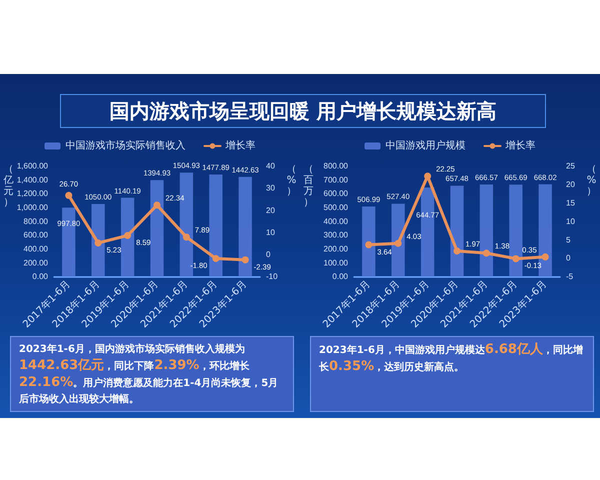 This screenshot has height=480, width=600. Describe the element at coordinates (568, 239) in the screenshot. I see `y2-tick-label: 5` at that location.